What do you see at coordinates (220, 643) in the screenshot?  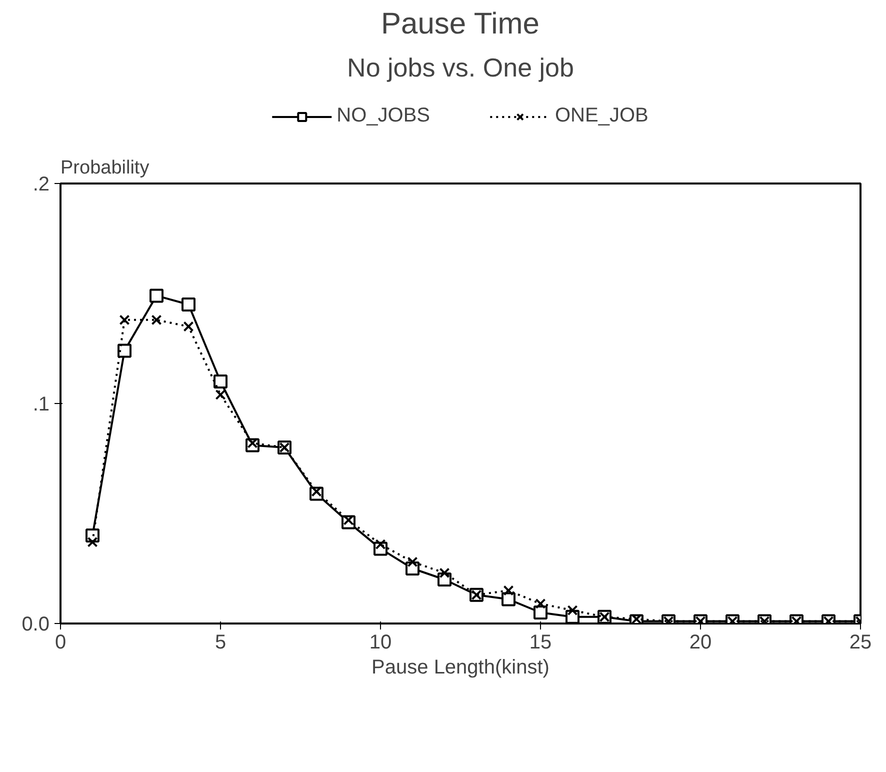 I see `x-tick-label: 5` at bounding box center [220, 643].